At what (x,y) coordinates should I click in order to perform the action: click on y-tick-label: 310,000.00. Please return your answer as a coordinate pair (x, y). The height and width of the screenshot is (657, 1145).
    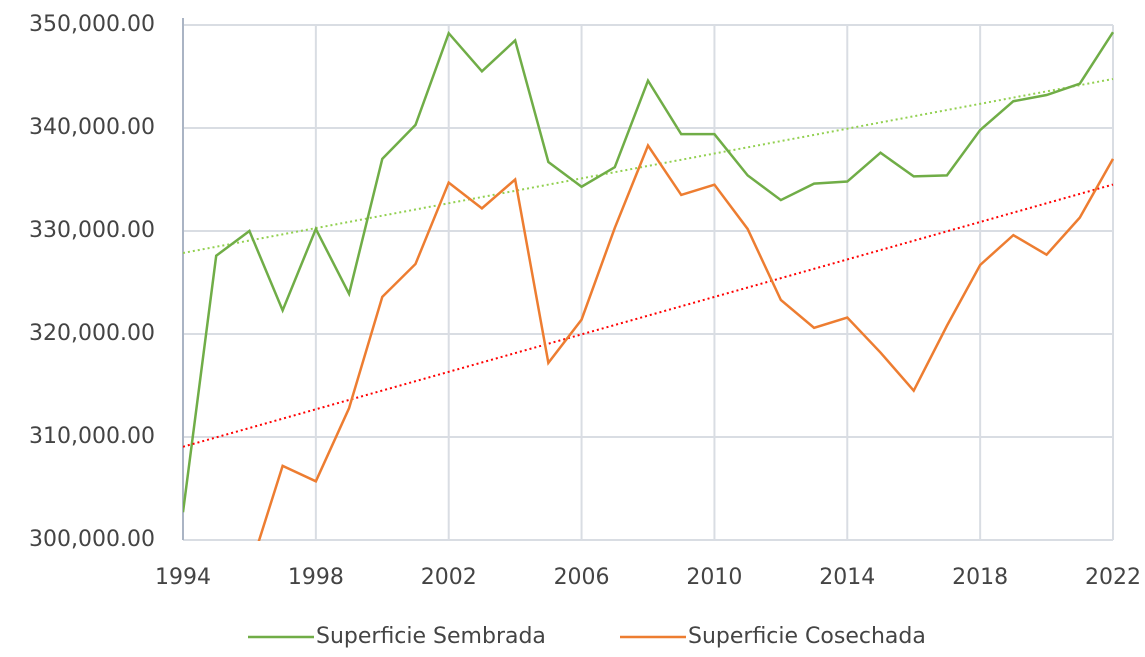
    Looking at the image, I should click on (92, 436).